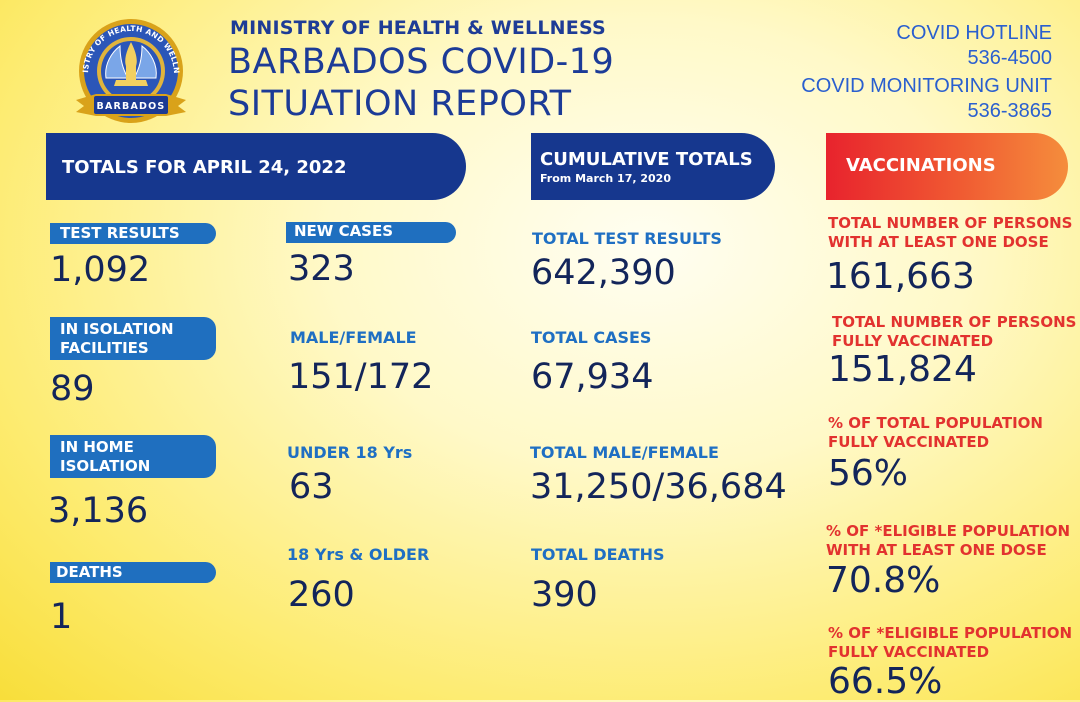  Describe the element at coordinates (361, 377) in the screenshot. I see `male-female-value: 151/172` at that location.